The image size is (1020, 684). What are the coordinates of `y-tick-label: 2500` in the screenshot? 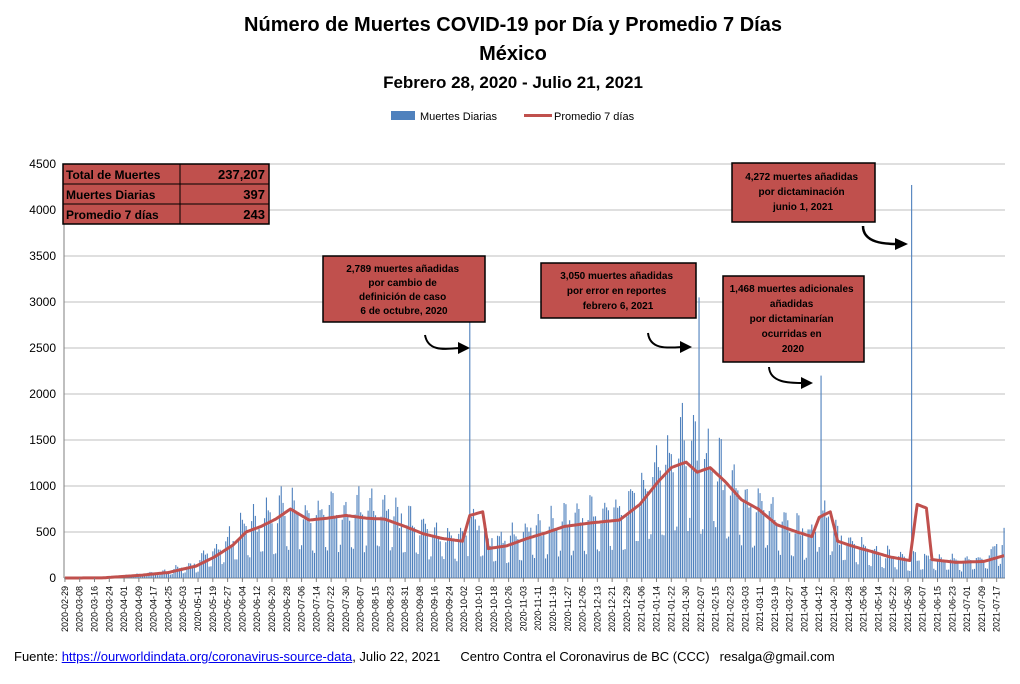 It's located at (42, 348).